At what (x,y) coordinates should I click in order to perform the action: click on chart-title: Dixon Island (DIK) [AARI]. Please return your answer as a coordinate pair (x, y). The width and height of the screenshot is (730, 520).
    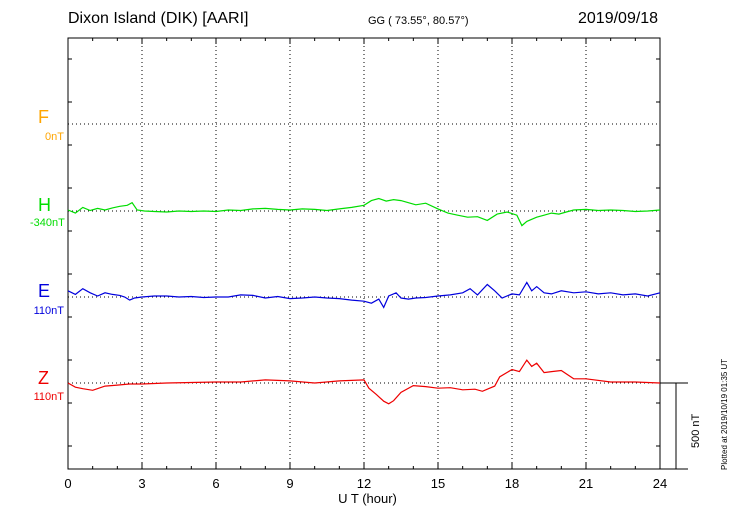
    Looking at the image, I should click on (158, 18).